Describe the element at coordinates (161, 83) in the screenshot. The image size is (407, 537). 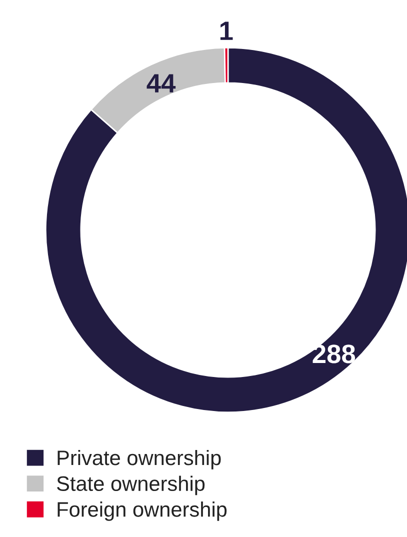
I see `data-label: 44` at that location.